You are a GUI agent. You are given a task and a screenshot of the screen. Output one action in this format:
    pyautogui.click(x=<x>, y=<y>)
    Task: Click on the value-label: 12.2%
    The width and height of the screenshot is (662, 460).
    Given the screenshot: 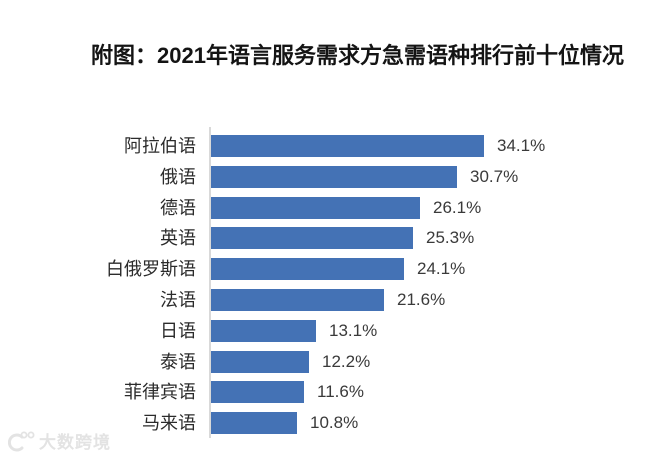 What is the action you would take?
    pyautogui.click(x=346, y=361)
    